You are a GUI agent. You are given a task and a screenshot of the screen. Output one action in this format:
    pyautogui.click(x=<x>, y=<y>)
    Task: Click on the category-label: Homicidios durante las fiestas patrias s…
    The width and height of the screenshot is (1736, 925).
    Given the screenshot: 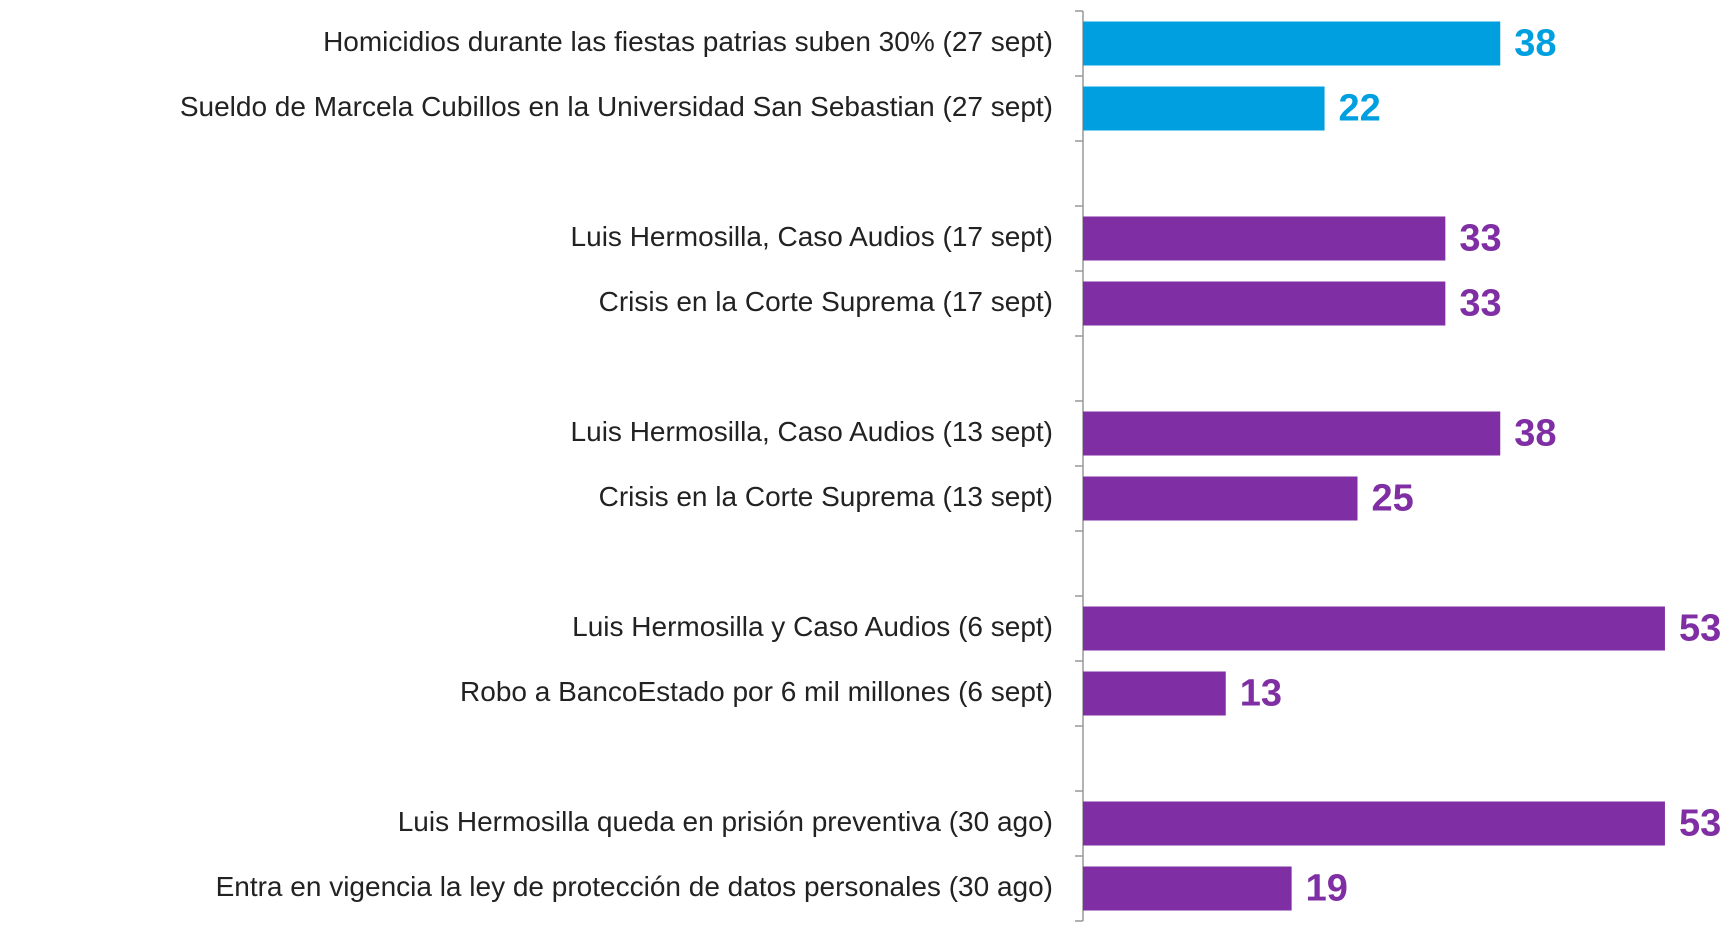 What is the action you would take?
    pyautogui.click(x=688, y=41)
    